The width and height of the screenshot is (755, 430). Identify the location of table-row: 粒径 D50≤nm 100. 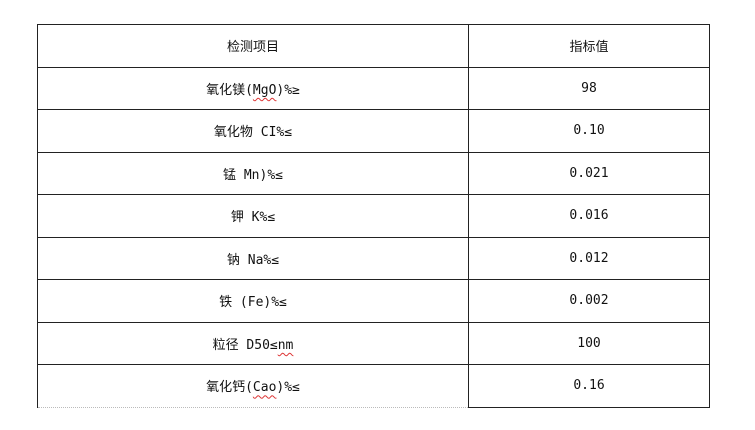
(373, 343).